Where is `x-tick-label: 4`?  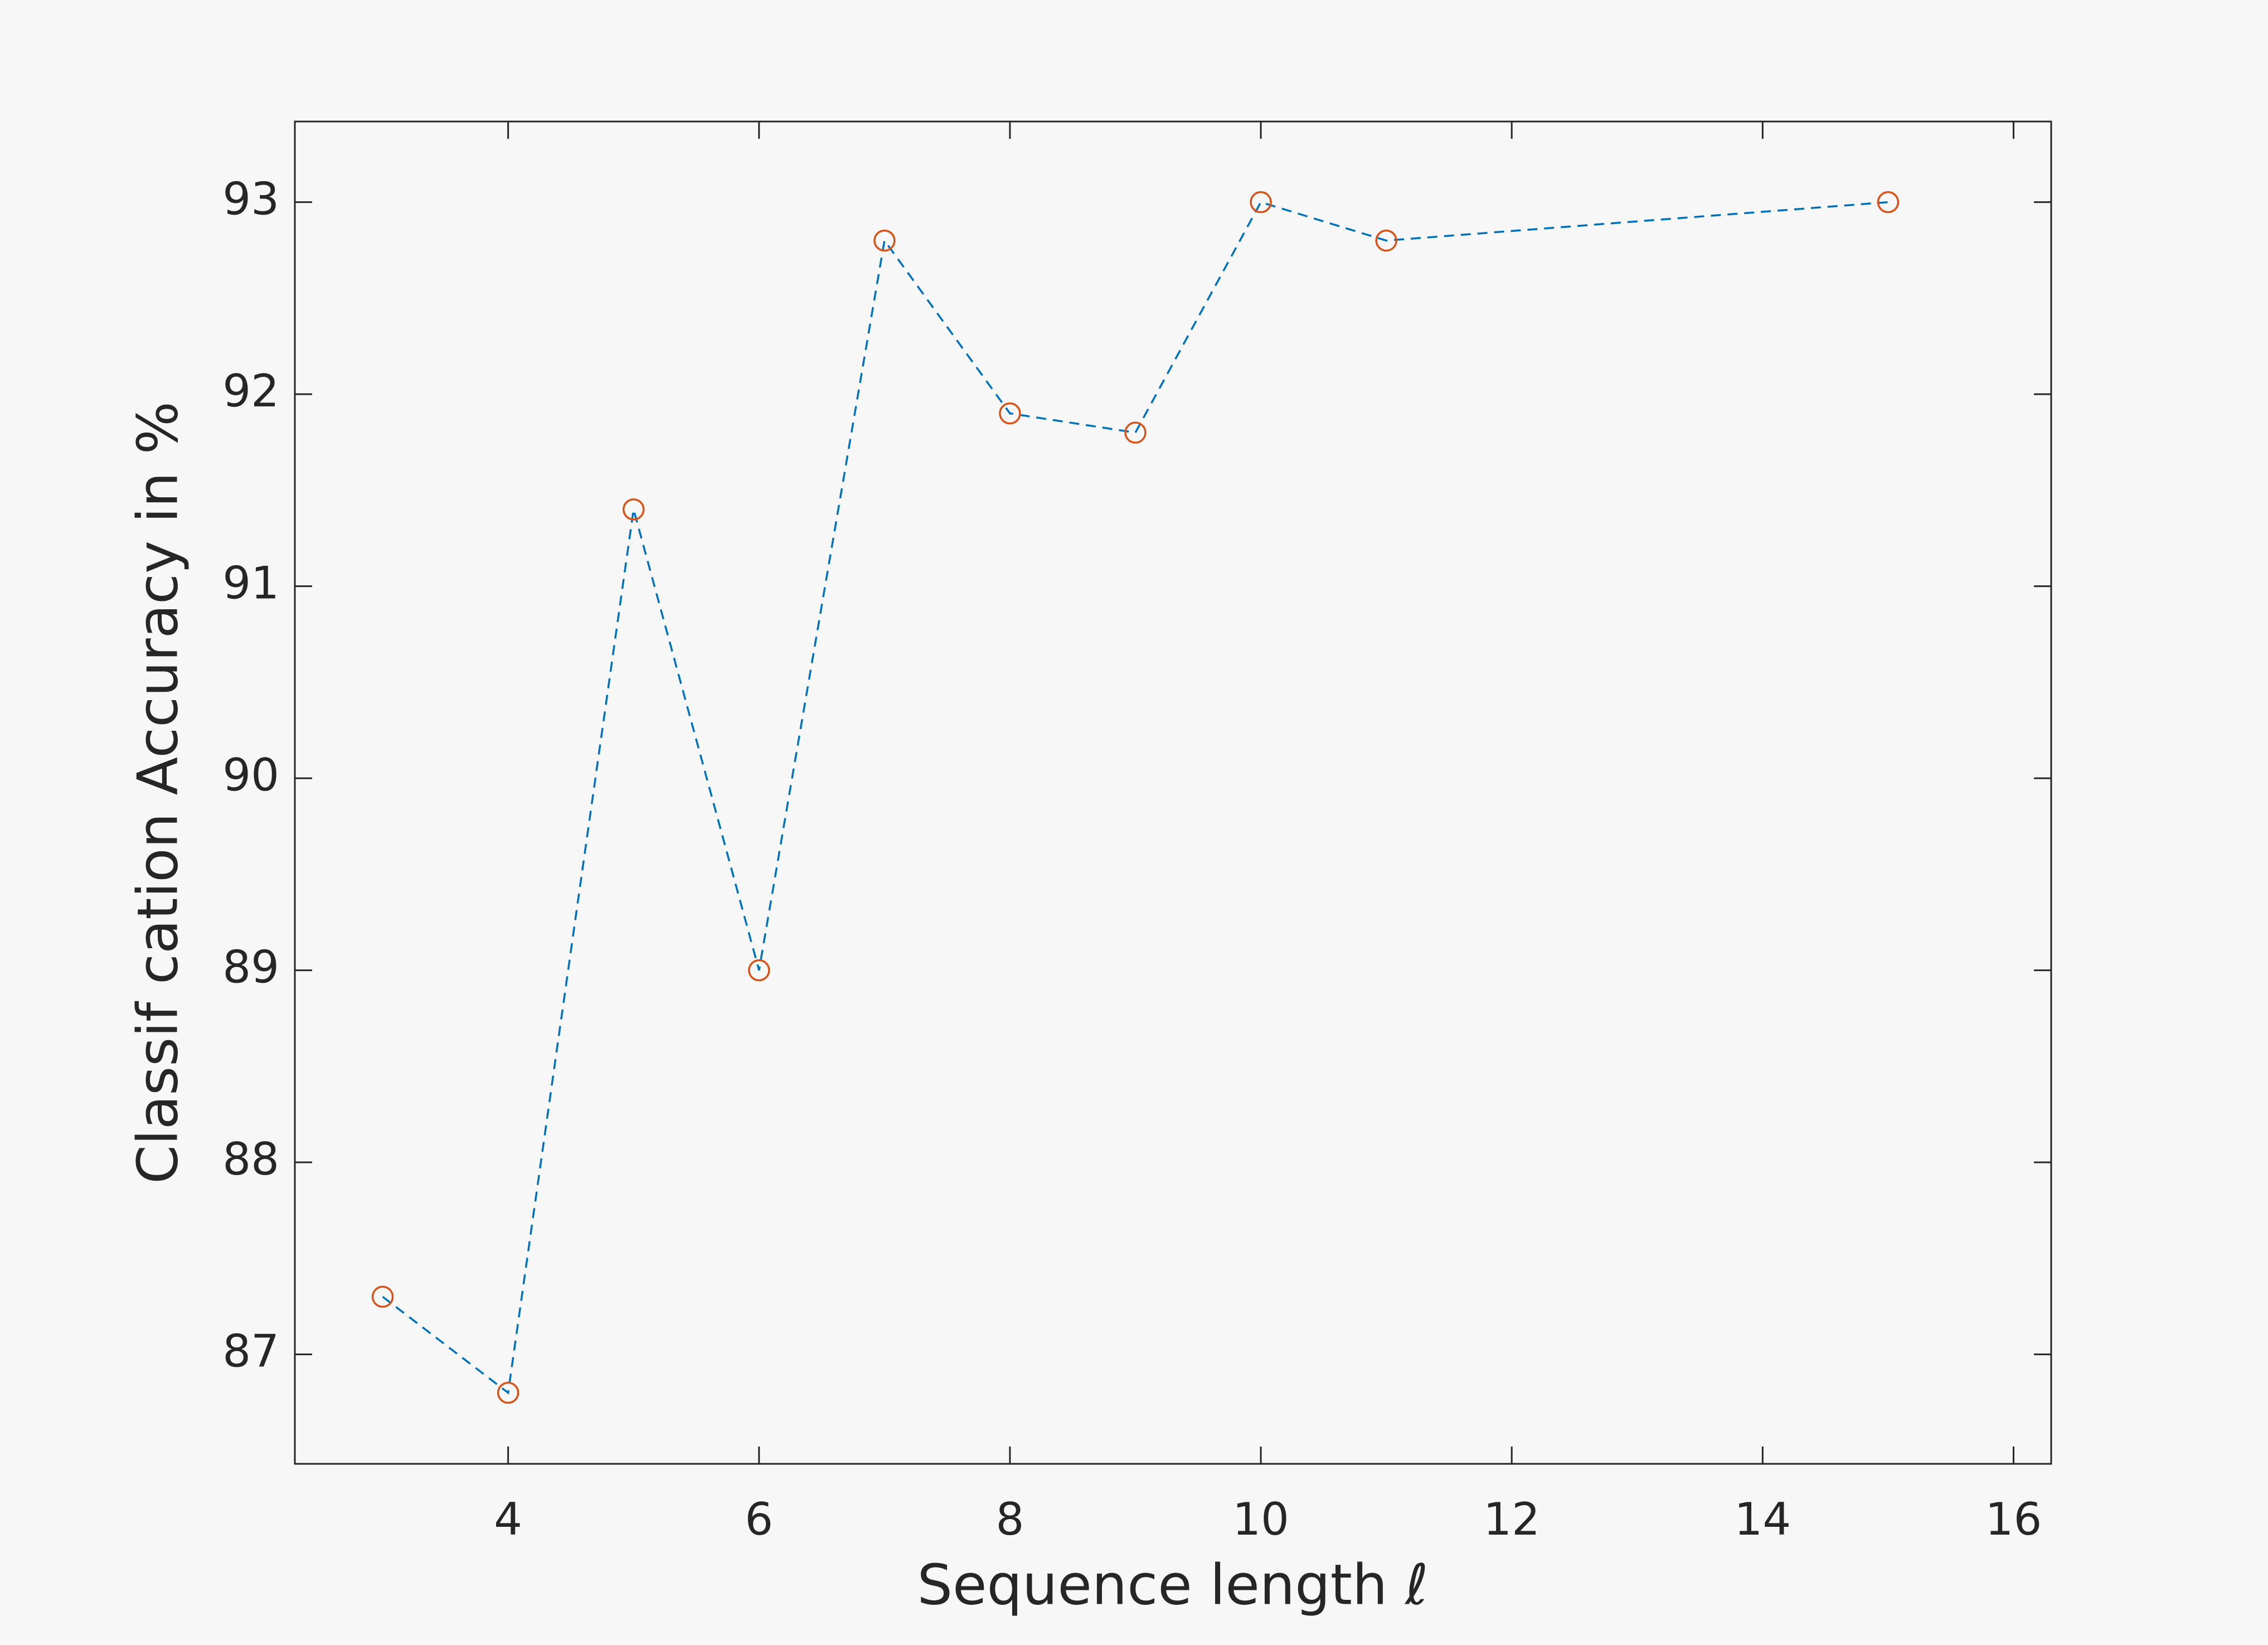
x-tick-label: 4 is located at coordinates (508, 1519).